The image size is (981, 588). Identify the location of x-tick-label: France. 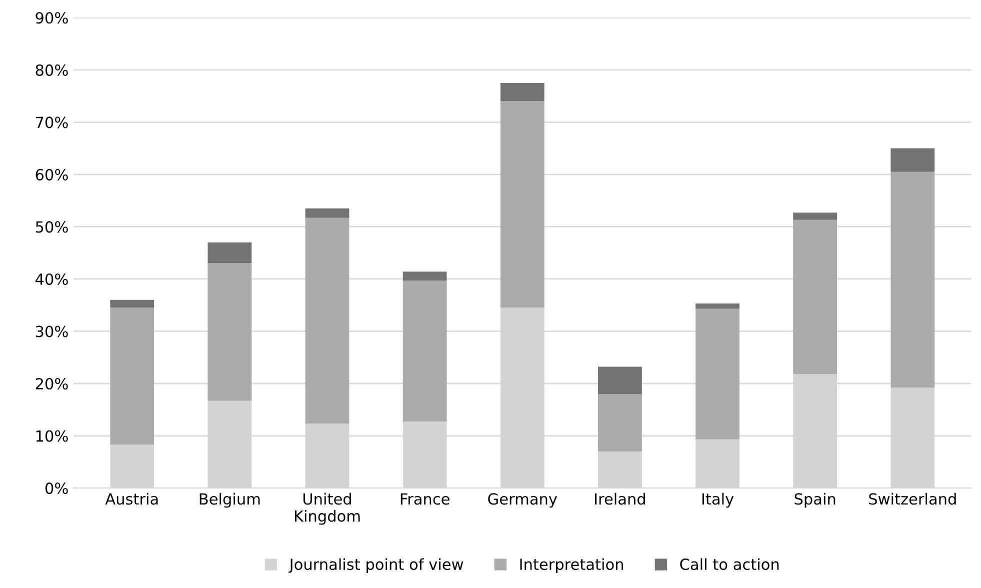
(425, 499).